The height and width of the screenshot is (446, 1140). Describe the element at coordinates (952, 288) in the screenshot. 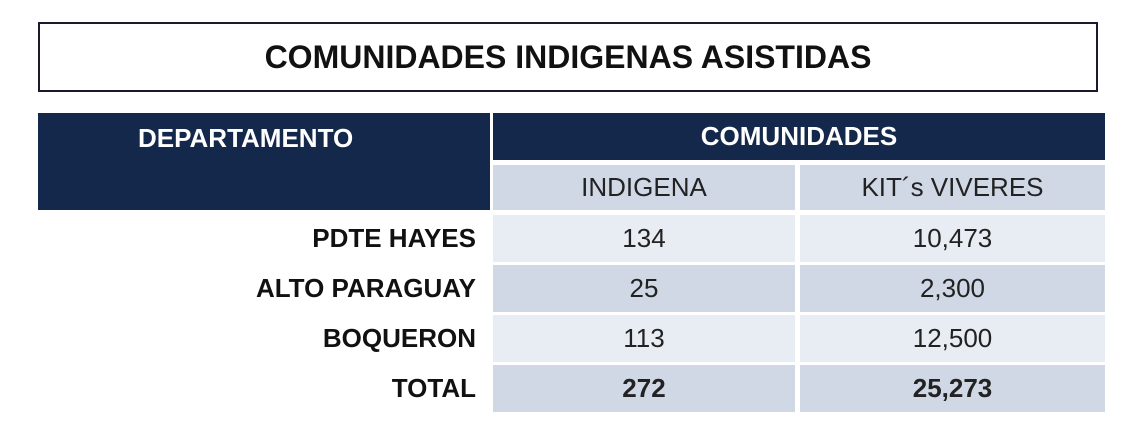

I see `cell: 2,300` at that location.